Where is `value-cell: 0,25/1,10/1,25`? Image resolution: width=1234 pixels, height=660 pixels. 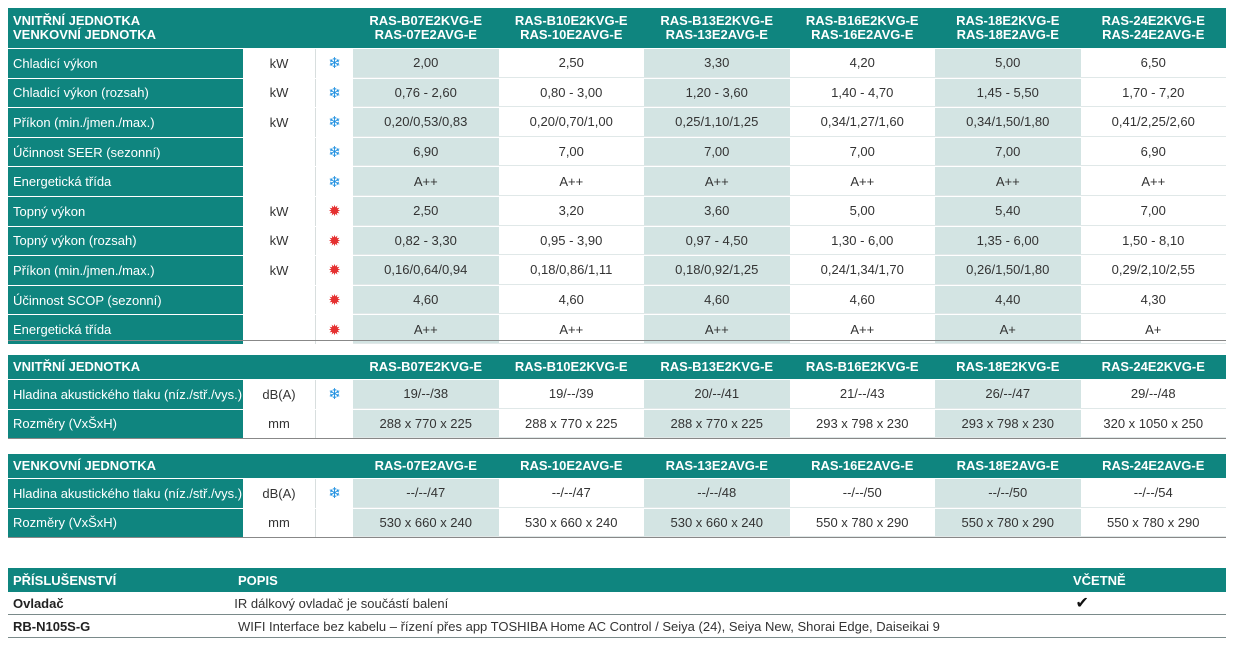
value-cell: 0,25/1,10/1,25 is located at coordinates (717, 122).